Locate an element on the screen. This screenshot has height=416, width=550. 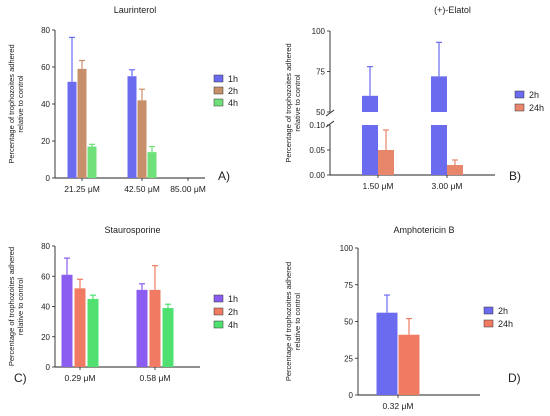
x-tick-label-D-0: 0.32 μM is located at coordinates (398, 406).